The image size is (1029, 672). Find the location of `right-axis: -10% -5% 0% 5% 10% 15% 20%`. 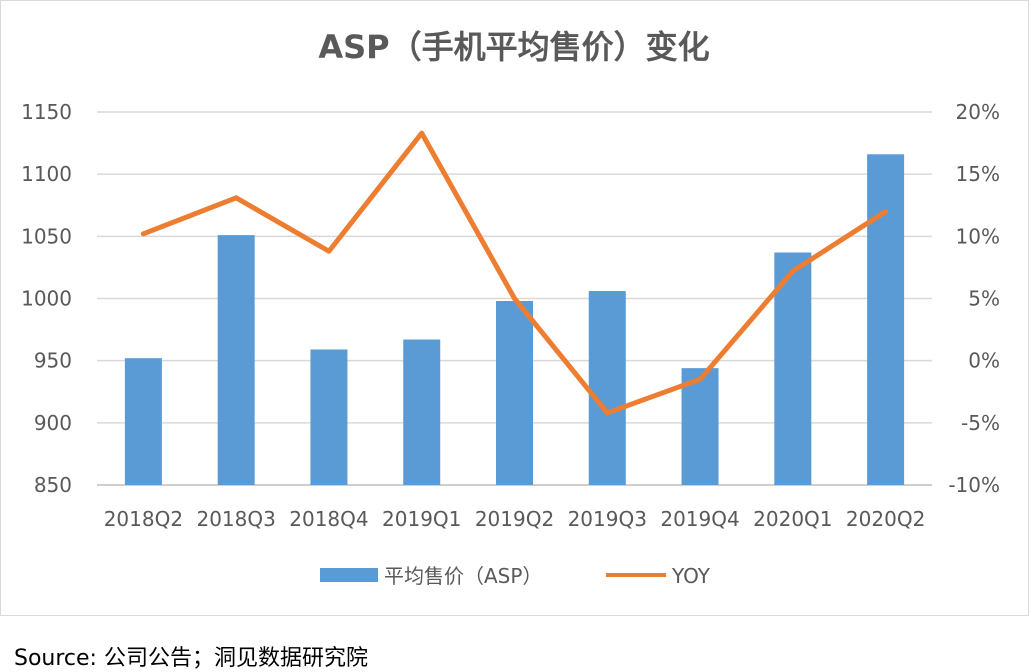

right-axis: -10% -5% 0% 5% 10% 15% 20% is located at coordinates (974, 298).